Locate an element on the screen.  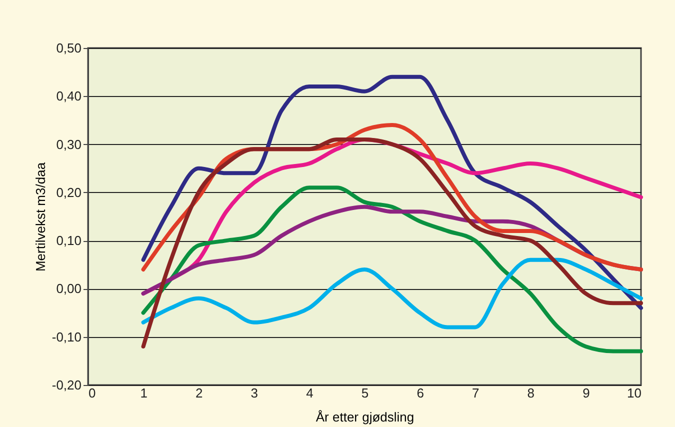
x-axis-title: År etter gjødsling is located at coordinates (365, 417).